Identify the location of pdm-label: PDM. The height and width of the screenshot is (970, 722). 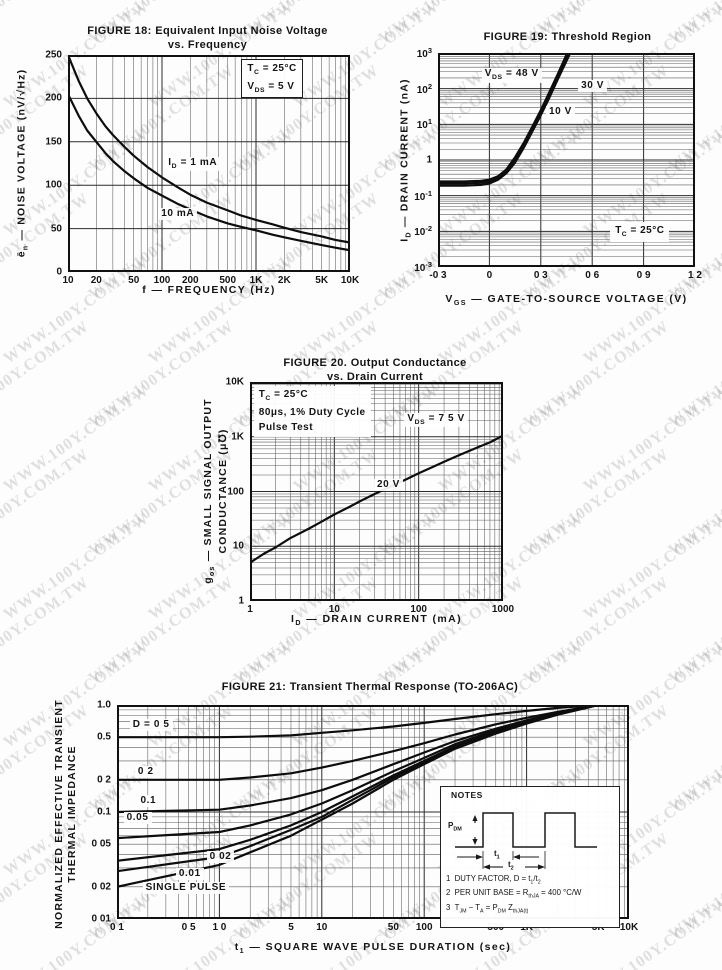
(455, 827).